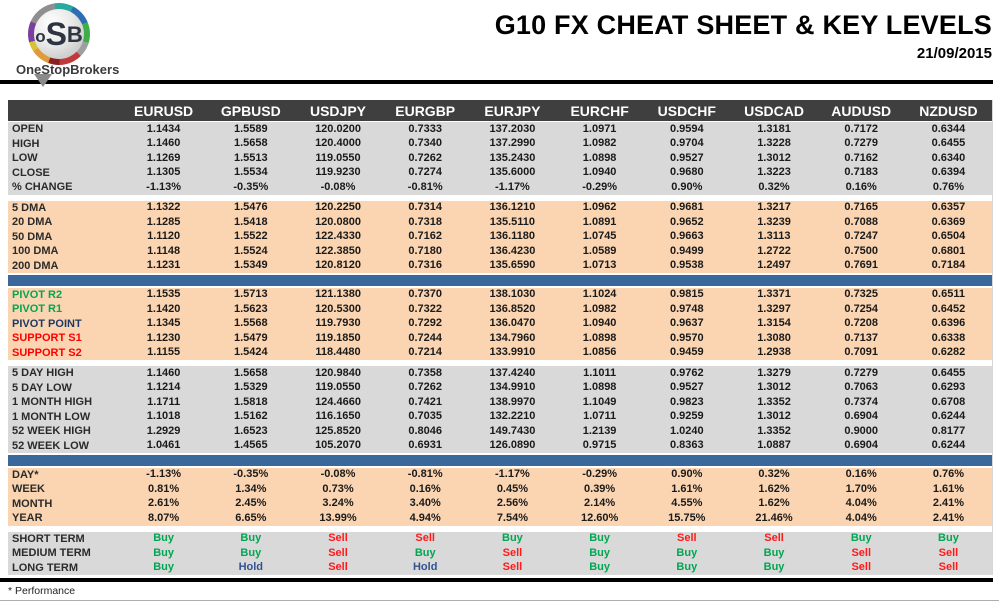  I want to click on cell: 0.9823, so click(686, 401).